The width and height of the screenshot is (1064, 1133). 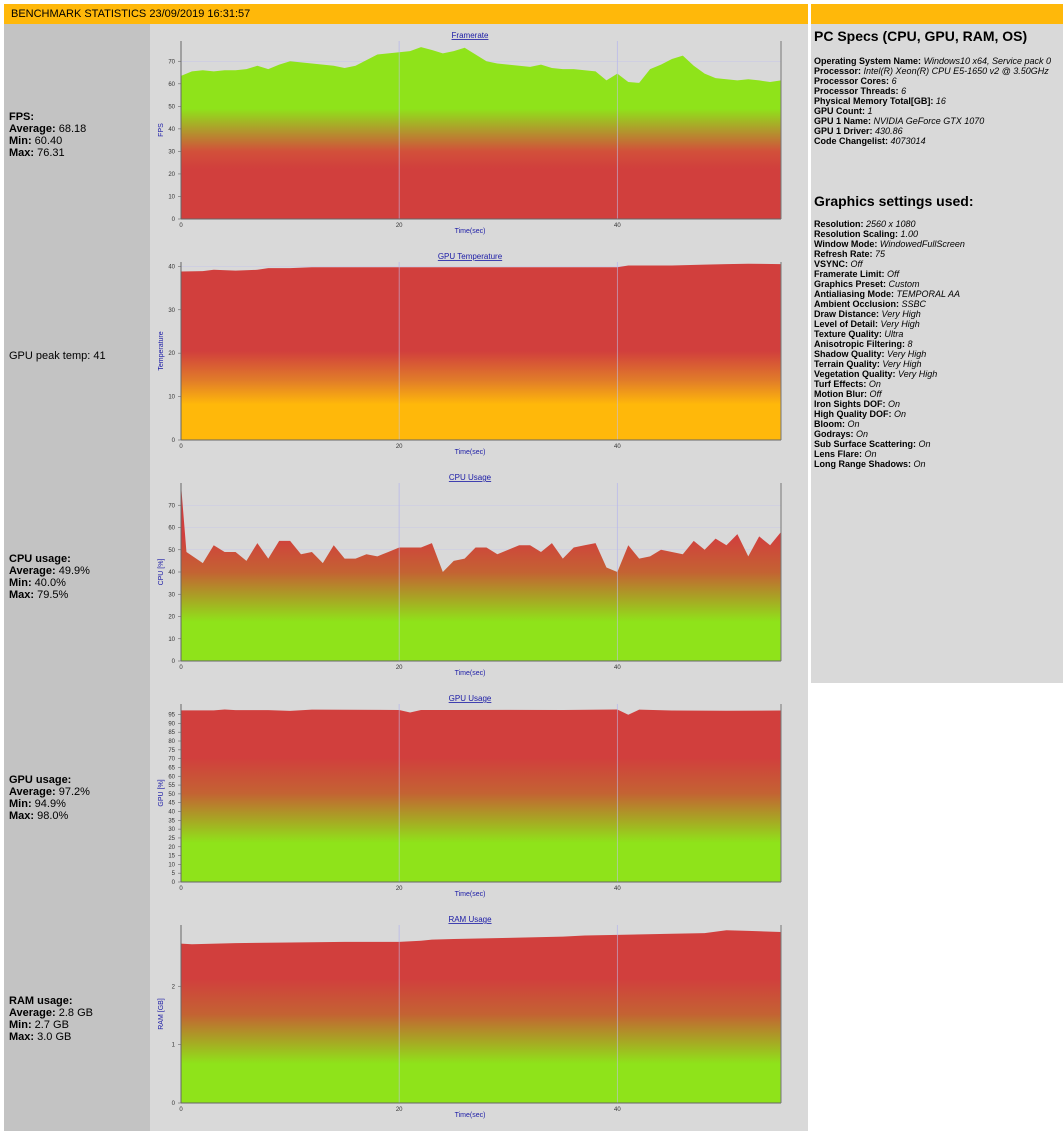 I want to click on y-axis-label: FPS, so click(x=161, y=130).